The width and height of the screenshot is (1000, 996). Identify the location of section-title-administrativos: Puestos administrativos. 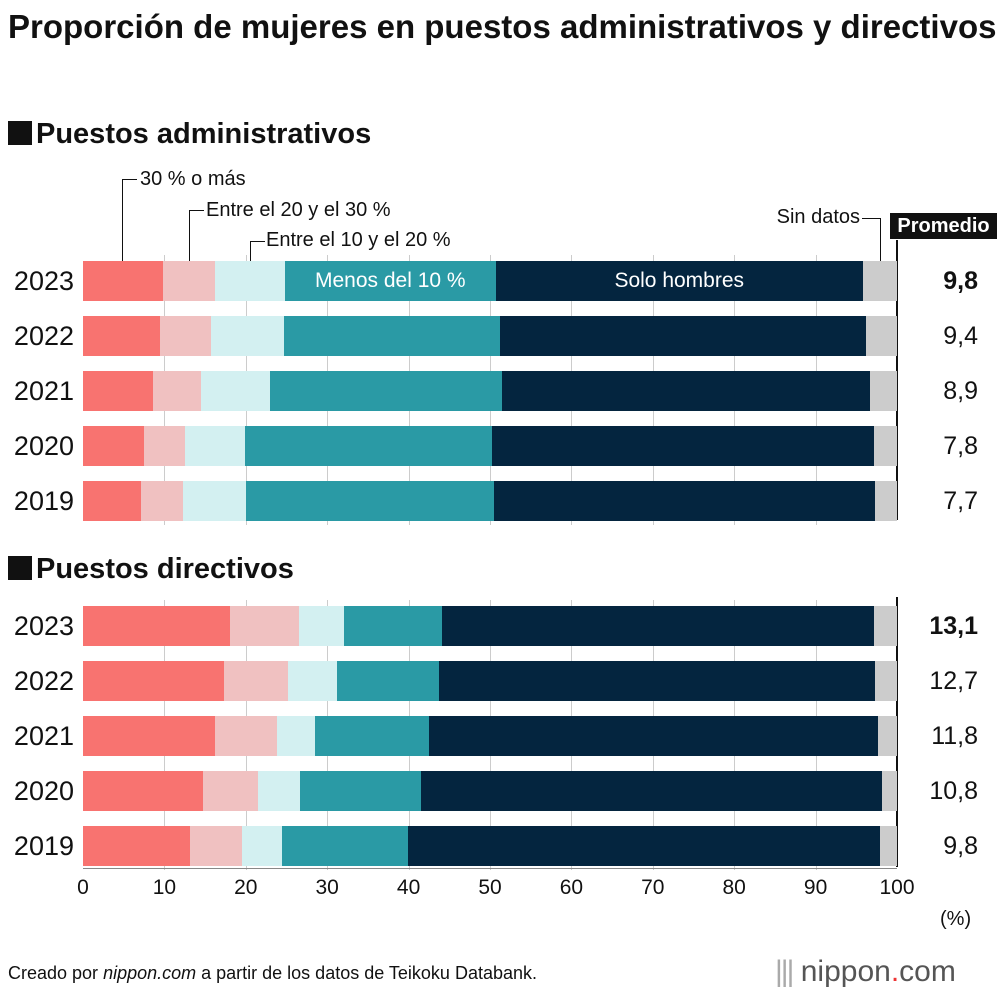
(189, 134).